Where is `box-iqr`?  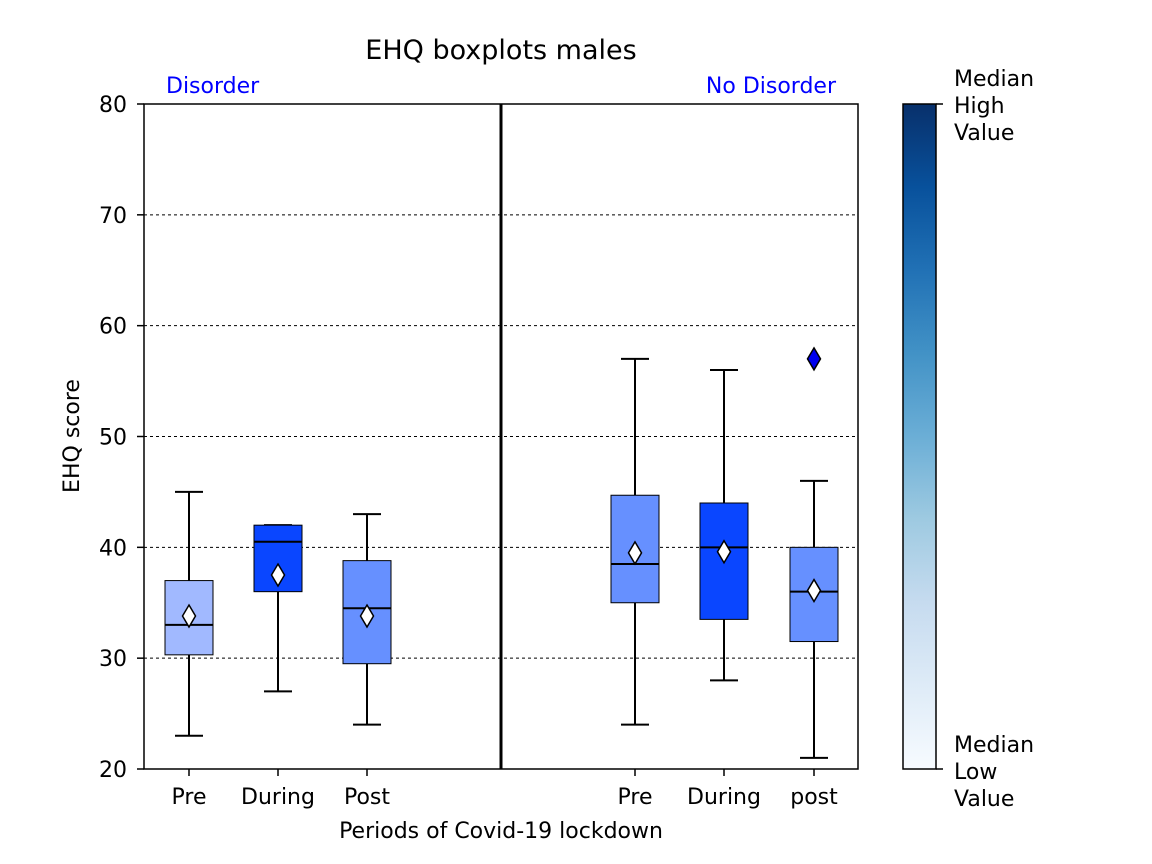
box-iqr is located at coordinates (724, 561).